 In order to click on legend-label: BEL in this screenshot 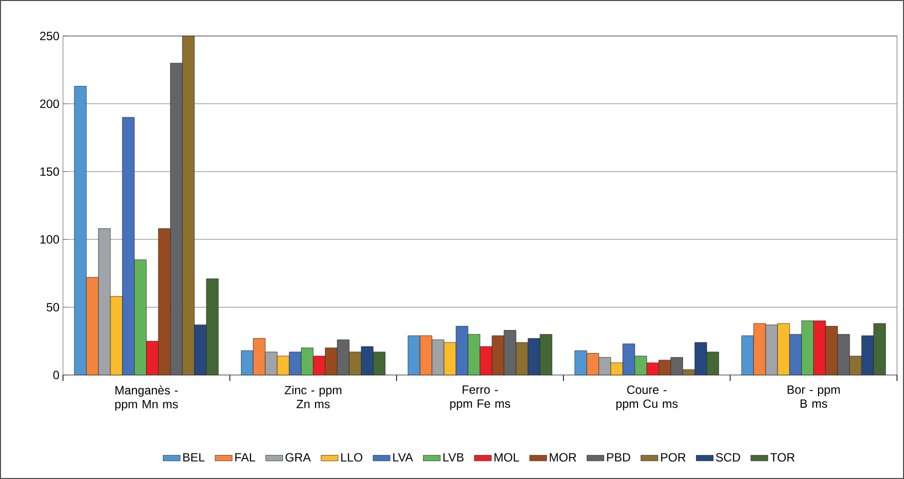, I will do `click(194, 457)`.